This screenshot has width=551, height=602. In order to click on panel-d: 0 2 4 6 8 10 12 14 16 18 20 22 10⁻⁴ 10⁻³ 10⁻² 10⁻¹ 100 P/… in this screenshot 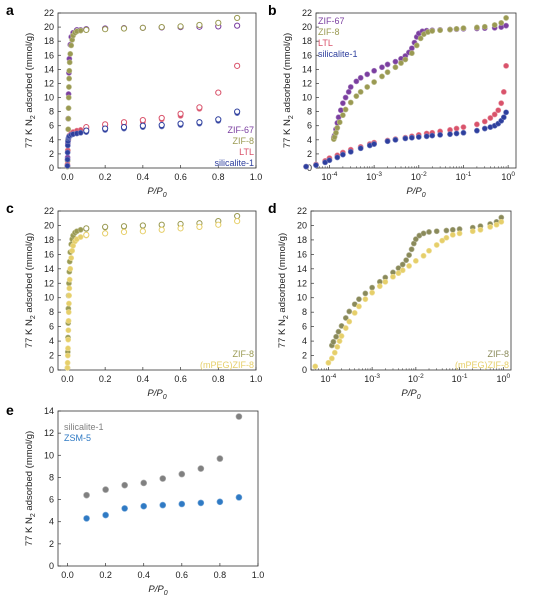, I will do `click(390, 300)`.